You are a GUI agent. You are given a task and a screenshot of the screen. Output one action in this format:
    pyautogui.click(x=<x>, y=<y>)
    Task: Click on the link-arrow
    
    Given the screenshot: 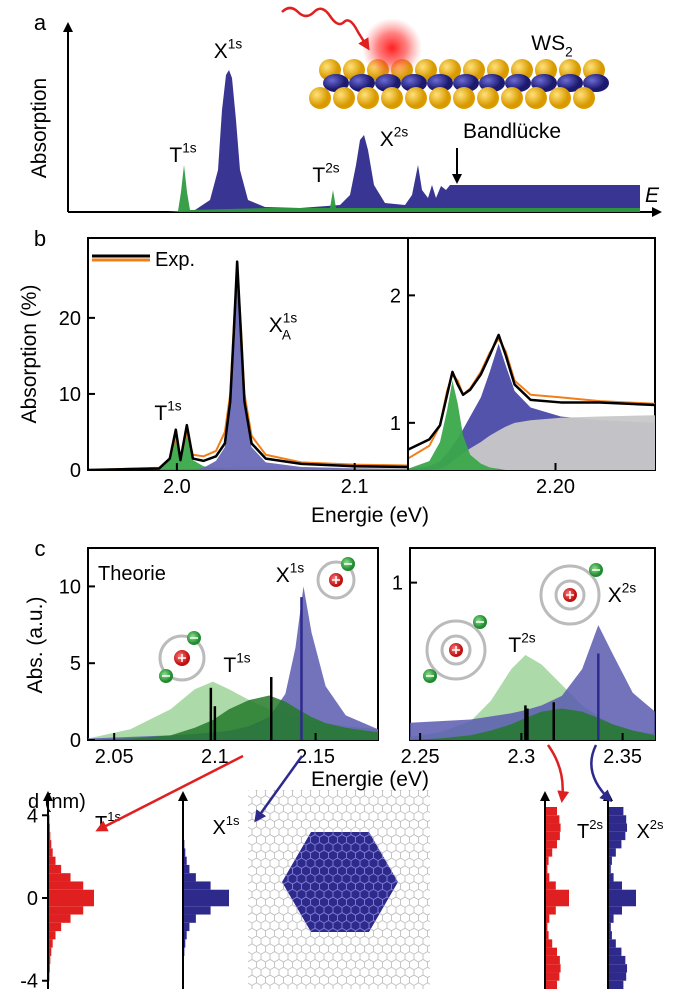 What is the action you would take?
    pyautogui.click(x=169, y=793)
    